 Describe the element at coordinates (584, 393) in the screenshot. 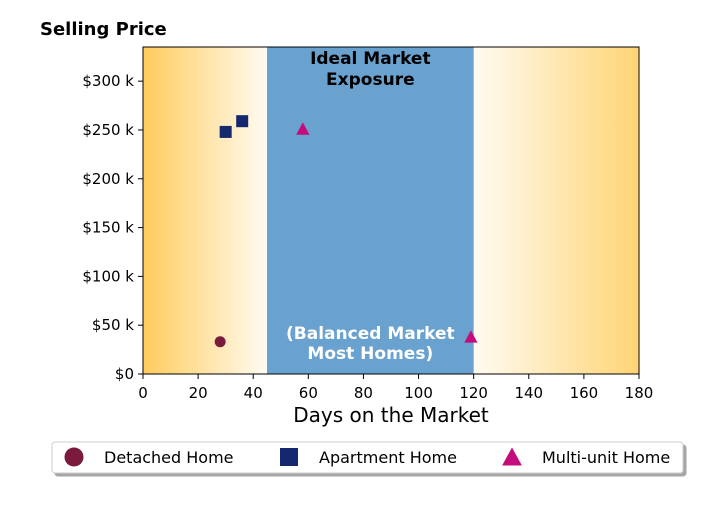

I see `x-tick-label: 160` at that location.